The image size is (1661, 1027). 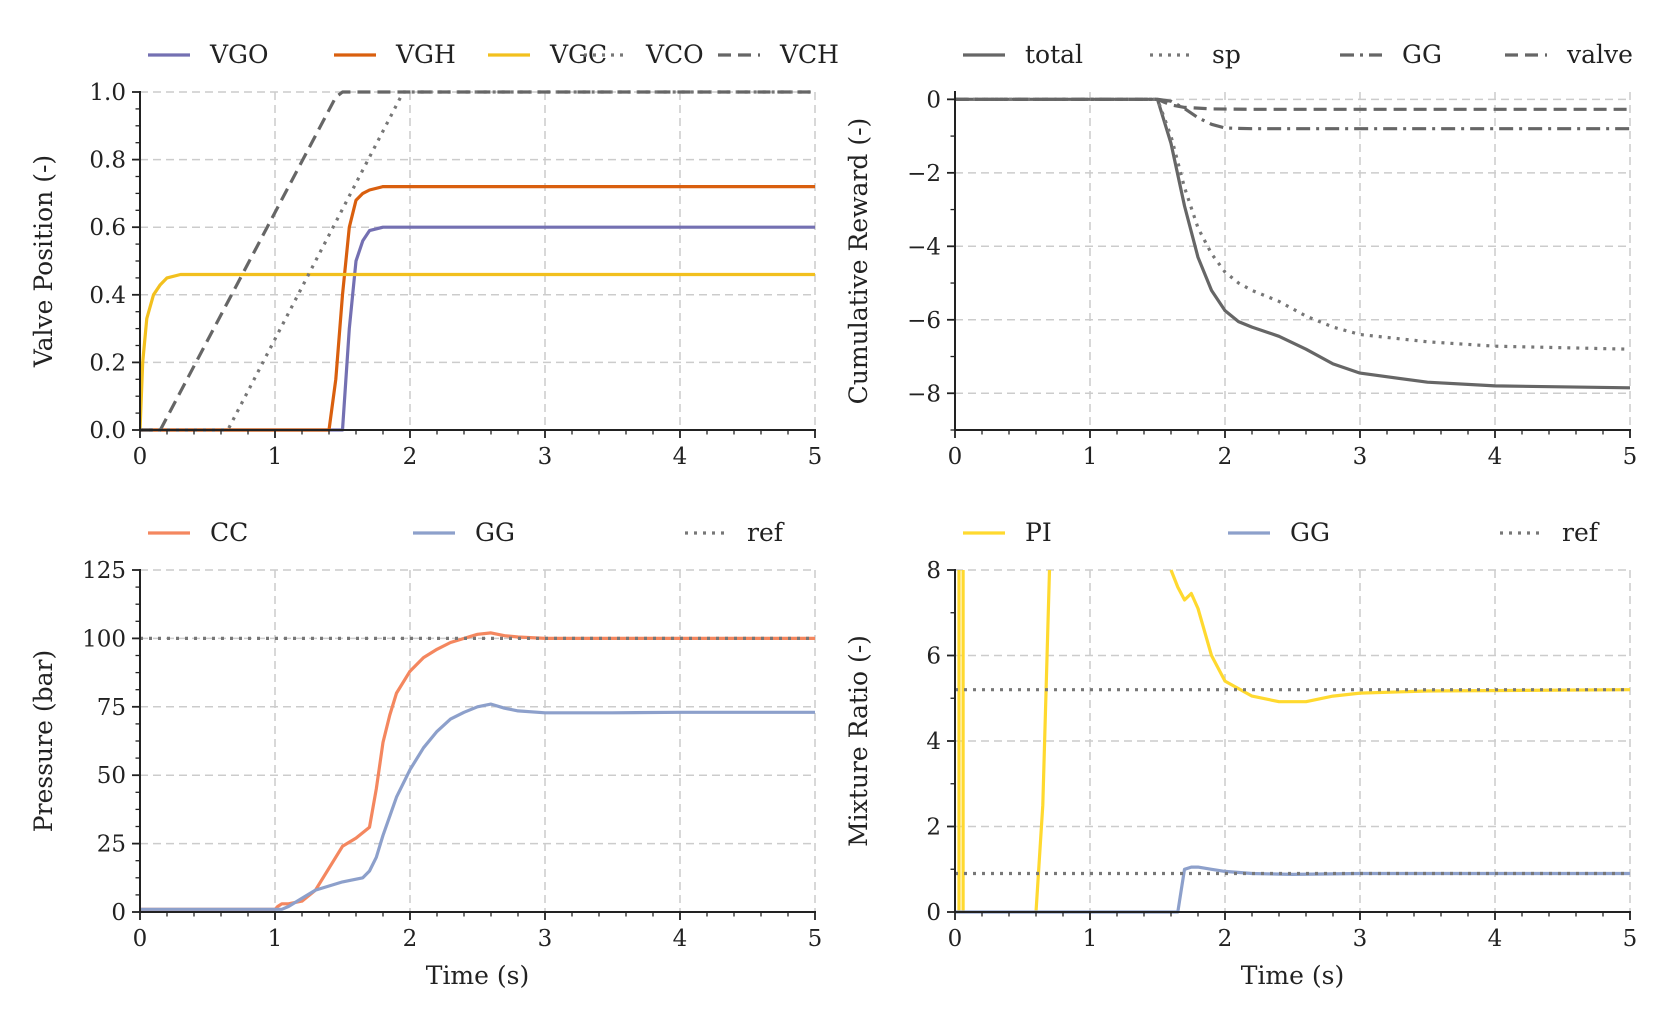 What do you see at coordinates (578, 54) in the screenshot?
I see `legend-label: VGC` at bounding box center [578, 54].